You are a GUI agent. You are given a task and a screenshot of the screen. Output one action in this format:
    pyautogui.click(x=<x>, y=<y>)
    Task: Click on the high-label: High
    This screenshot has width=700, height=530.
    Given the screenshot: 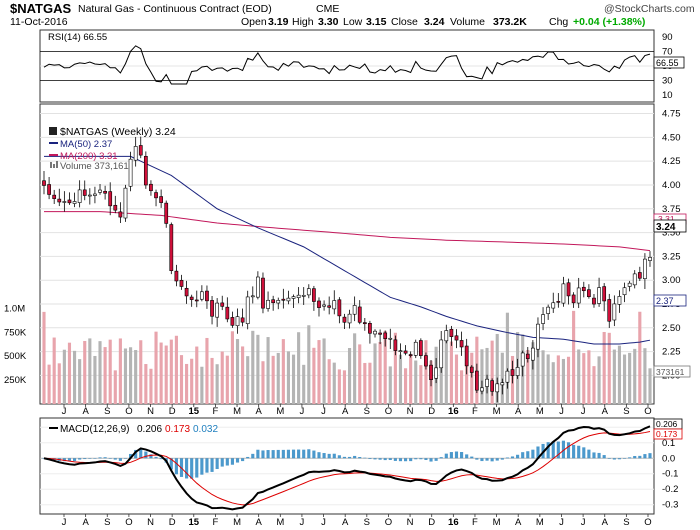 What is the action you would take?
    pyautogui.click(x=303, y=22)
    